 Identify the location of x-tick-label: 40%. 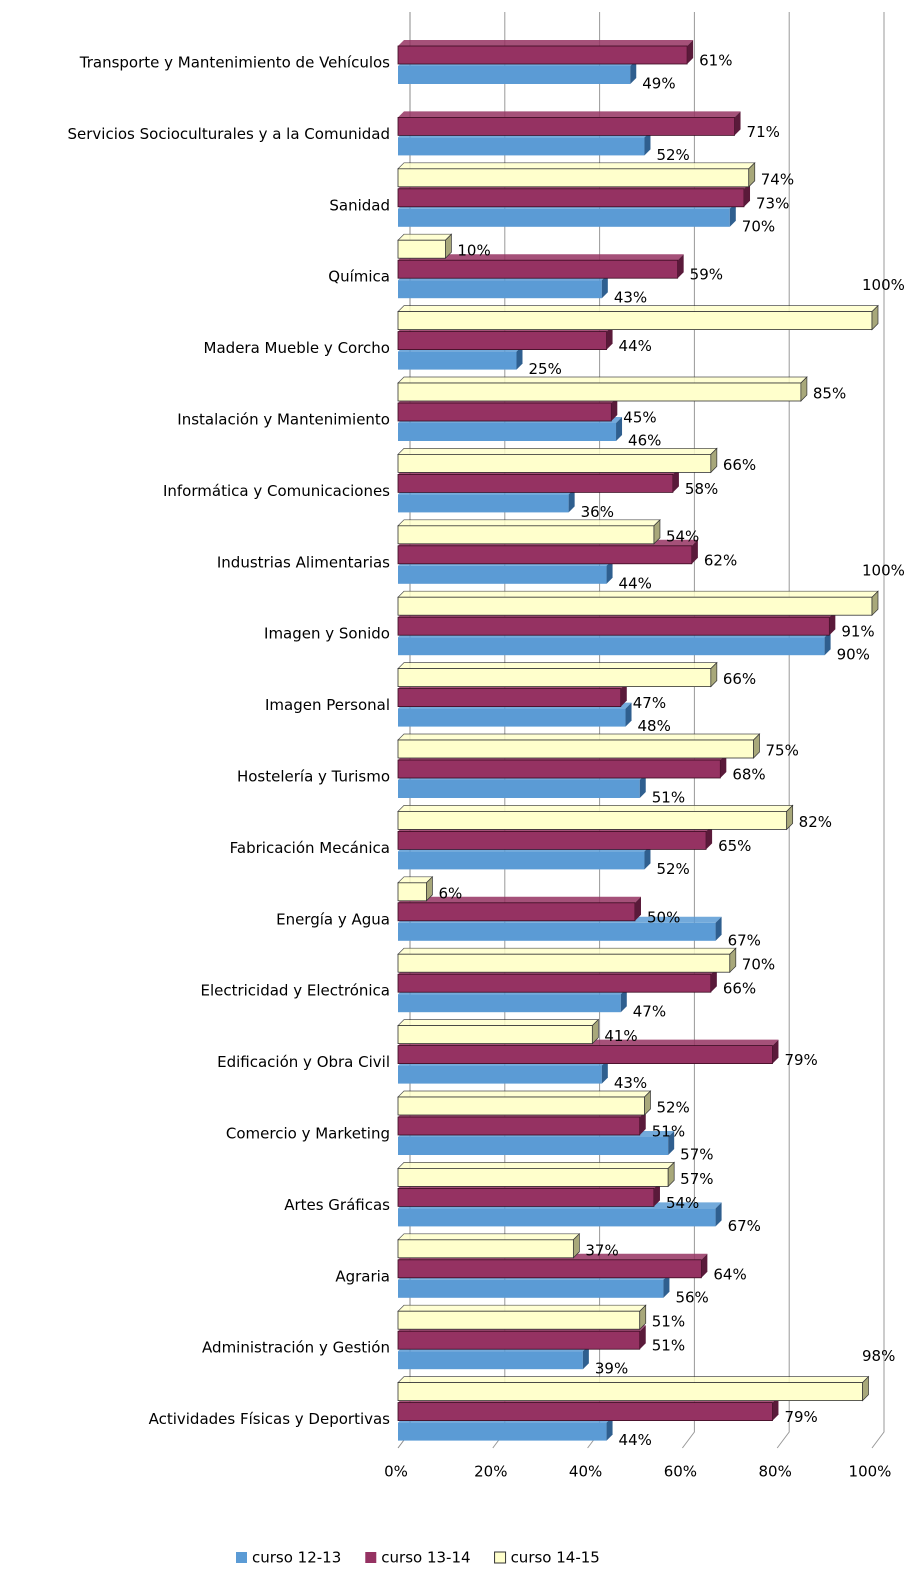
(585, 1472).